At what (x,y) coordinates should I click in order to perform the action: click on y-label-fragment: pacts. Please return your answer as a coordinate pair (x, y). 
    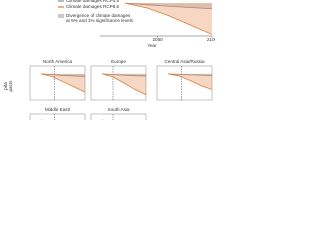
    Looking at the image, I should click on (10, 86).